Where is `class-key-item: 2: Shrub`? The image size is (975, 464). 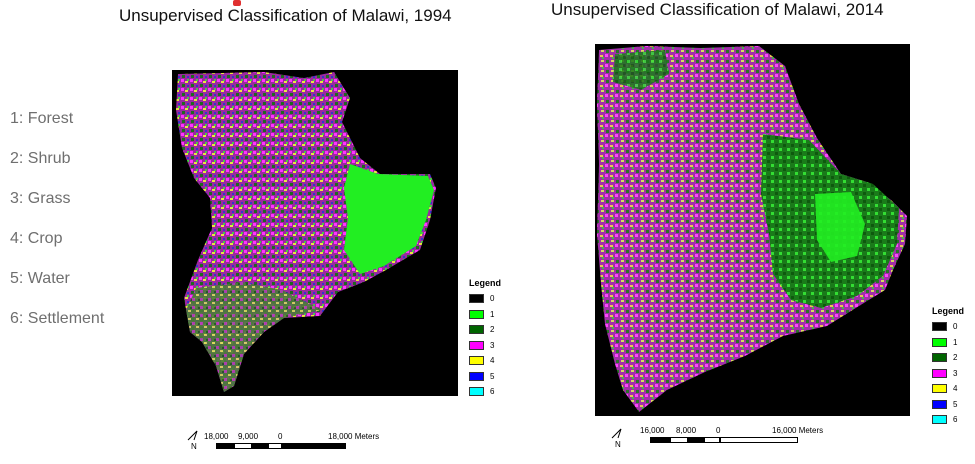
class-key-item: 2: Shrub is located at coordinates (40, 158).